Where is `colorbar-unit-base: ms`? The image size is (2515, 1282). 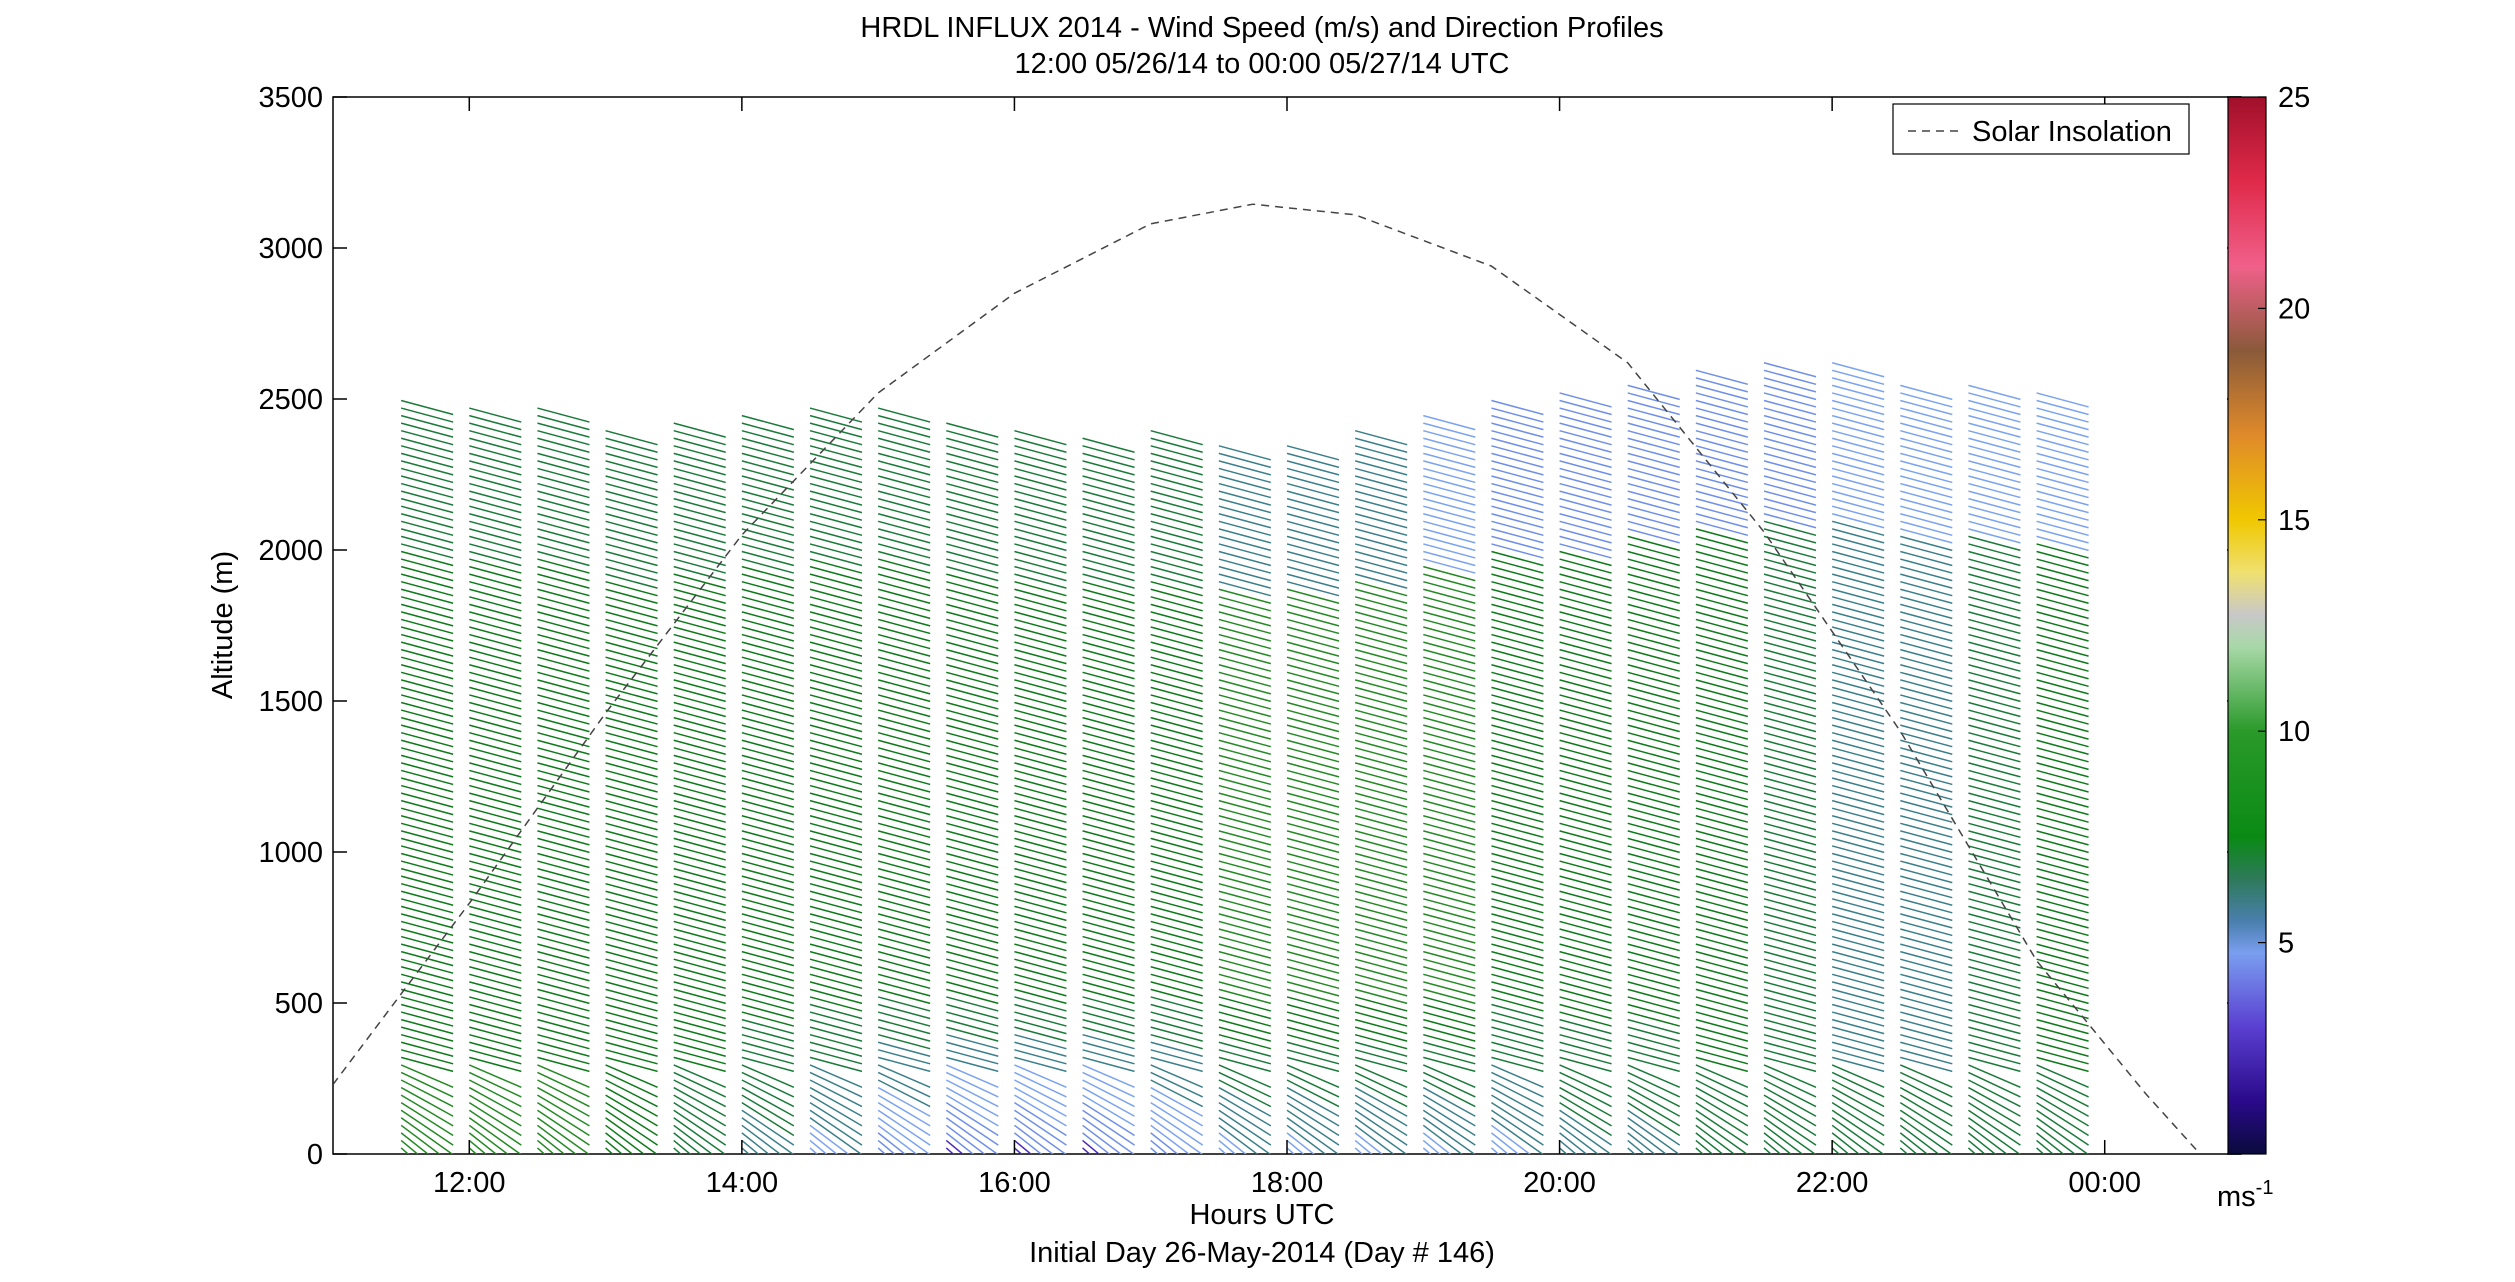 colorbar-unit-base: ms is located at coordinates (2236, 1197).